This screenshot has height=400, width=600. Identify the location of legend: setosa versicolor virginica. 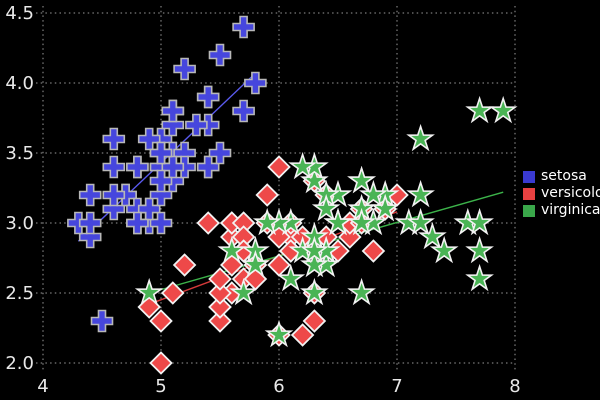
(561, 193).